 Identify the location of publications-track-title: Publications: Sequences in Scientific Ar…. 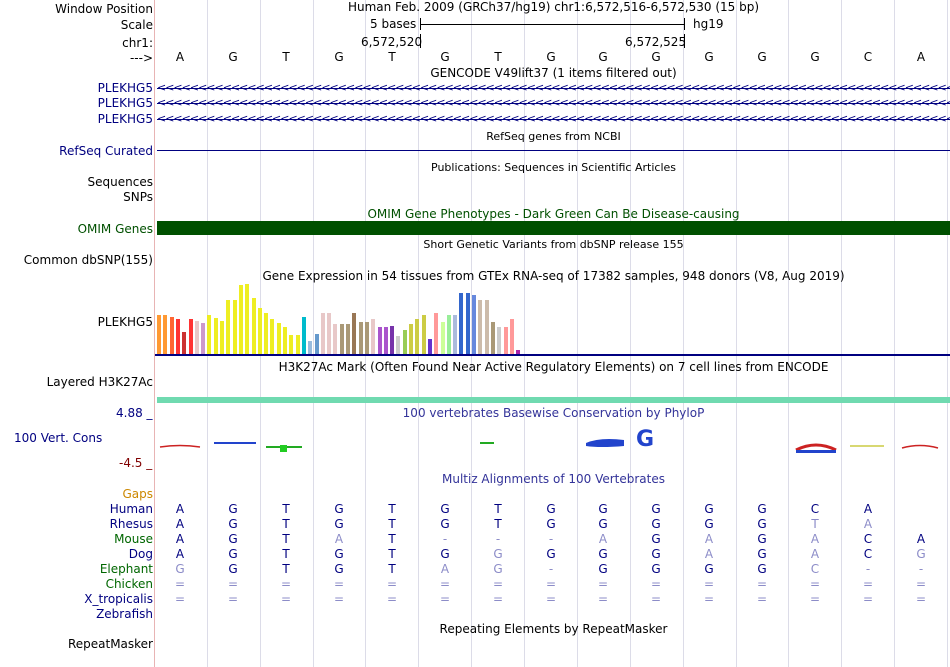
(553, 167).